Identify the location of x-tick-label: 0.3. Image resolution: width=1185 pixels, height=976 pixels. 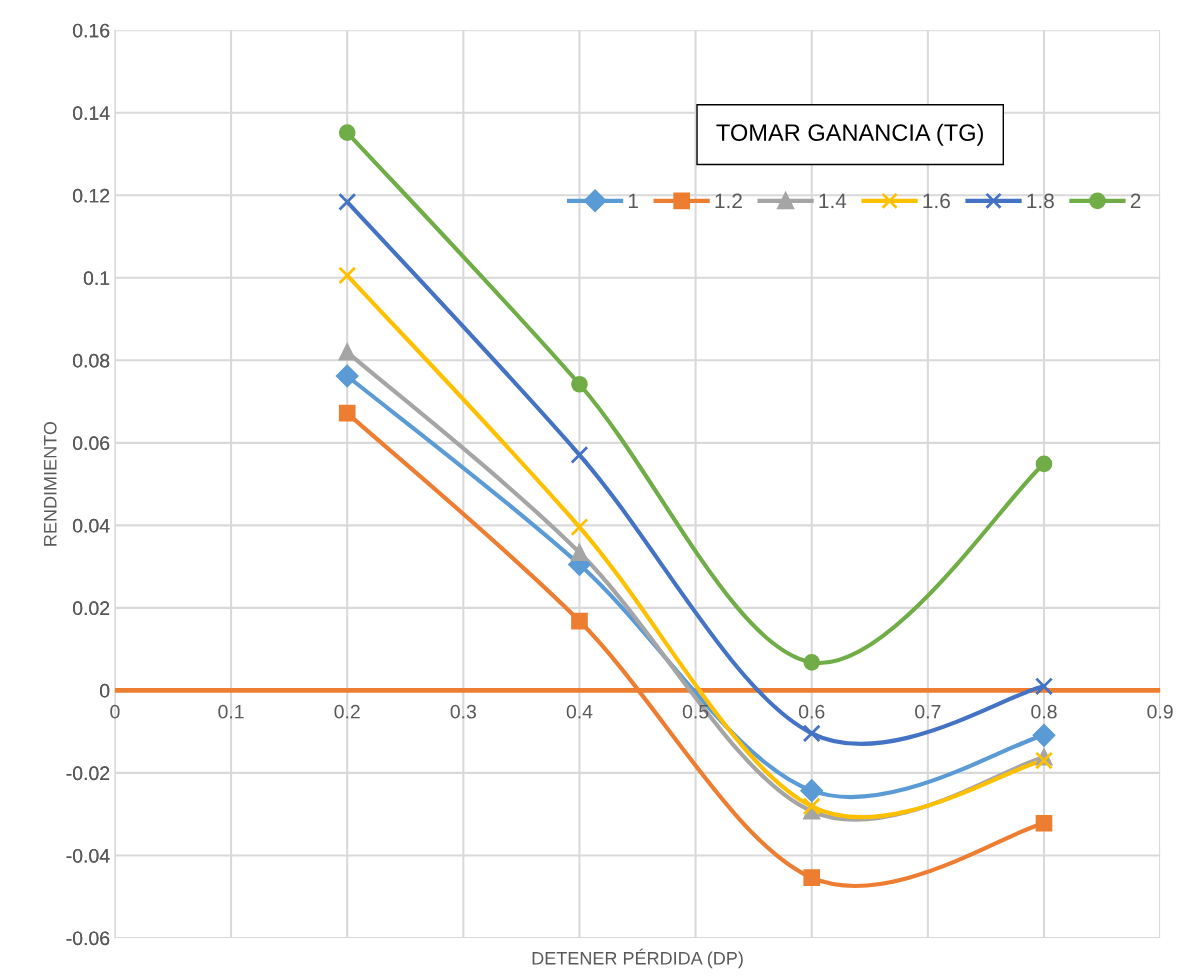
(463, 711).